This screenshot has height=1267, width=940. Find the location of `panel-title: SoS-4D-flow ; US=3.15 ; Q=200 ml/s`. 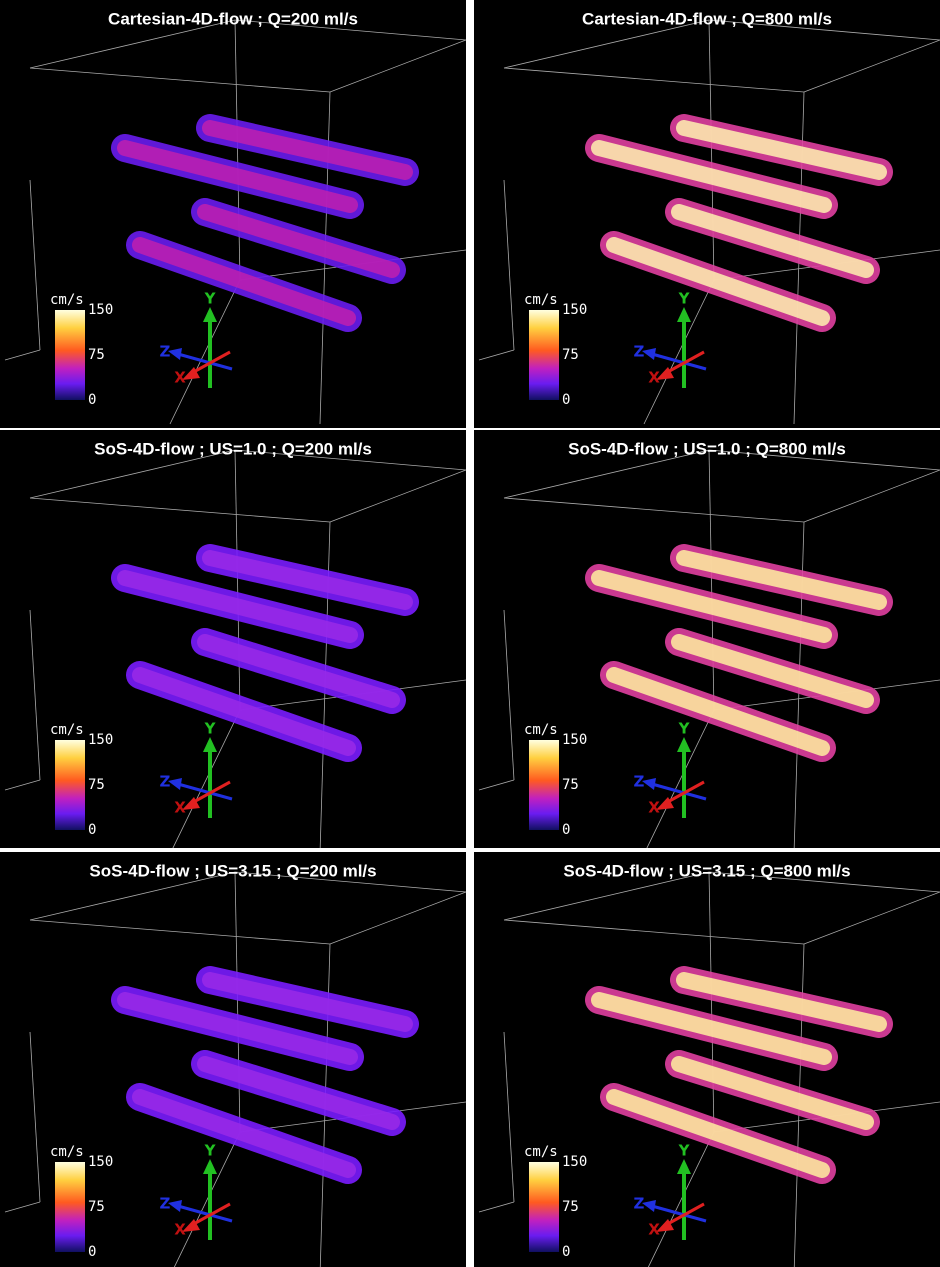

panel-title: SoS-4D-flow ; US=3.15 ; Q=200 ml/s is located at coordinates (232, 870).